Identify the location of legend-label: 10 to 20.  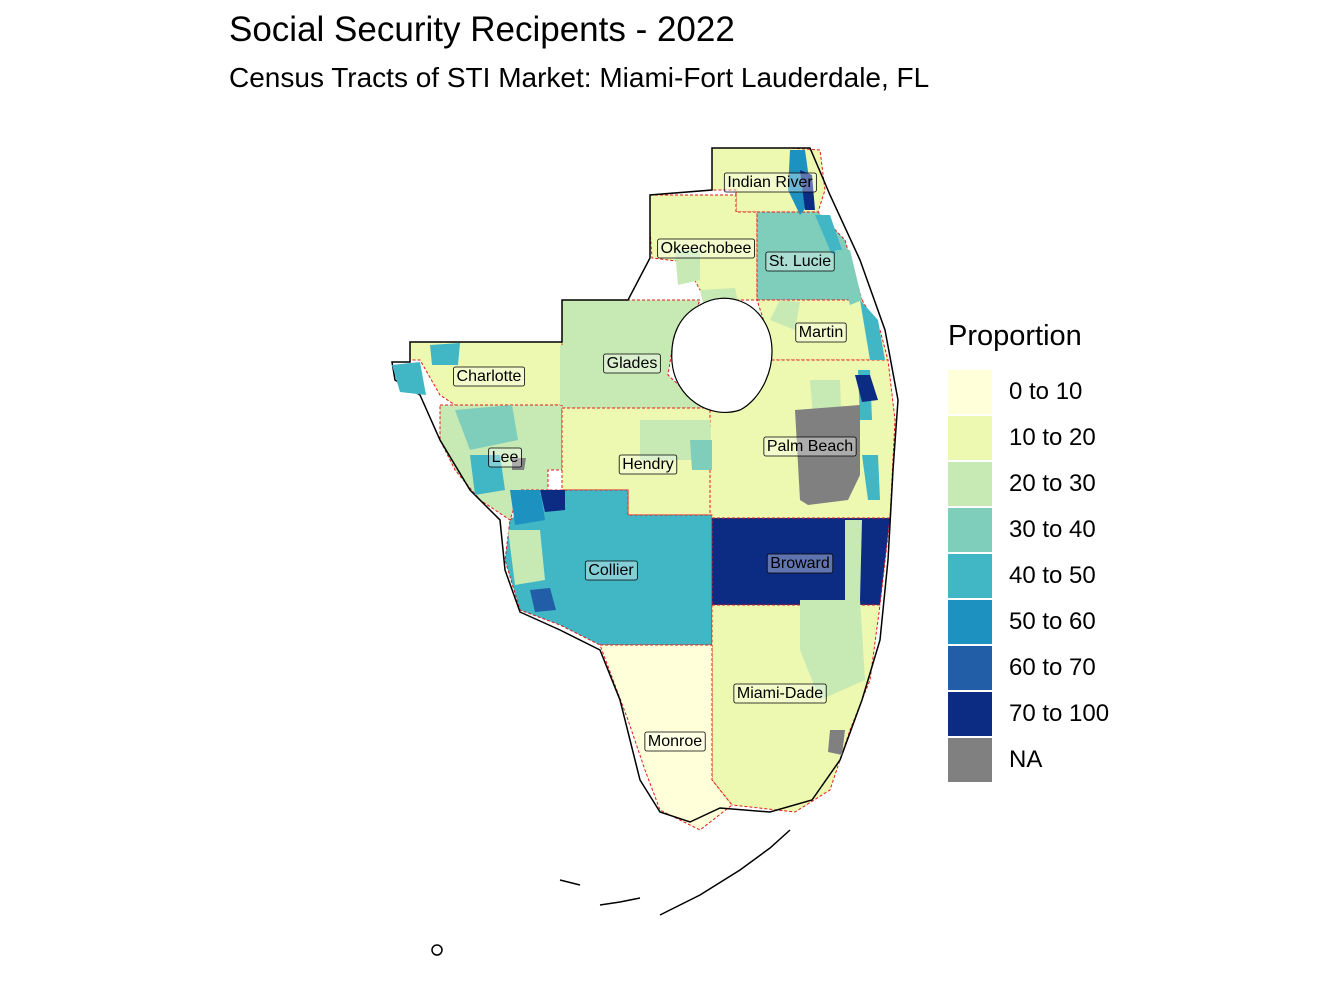
(1052, 437).